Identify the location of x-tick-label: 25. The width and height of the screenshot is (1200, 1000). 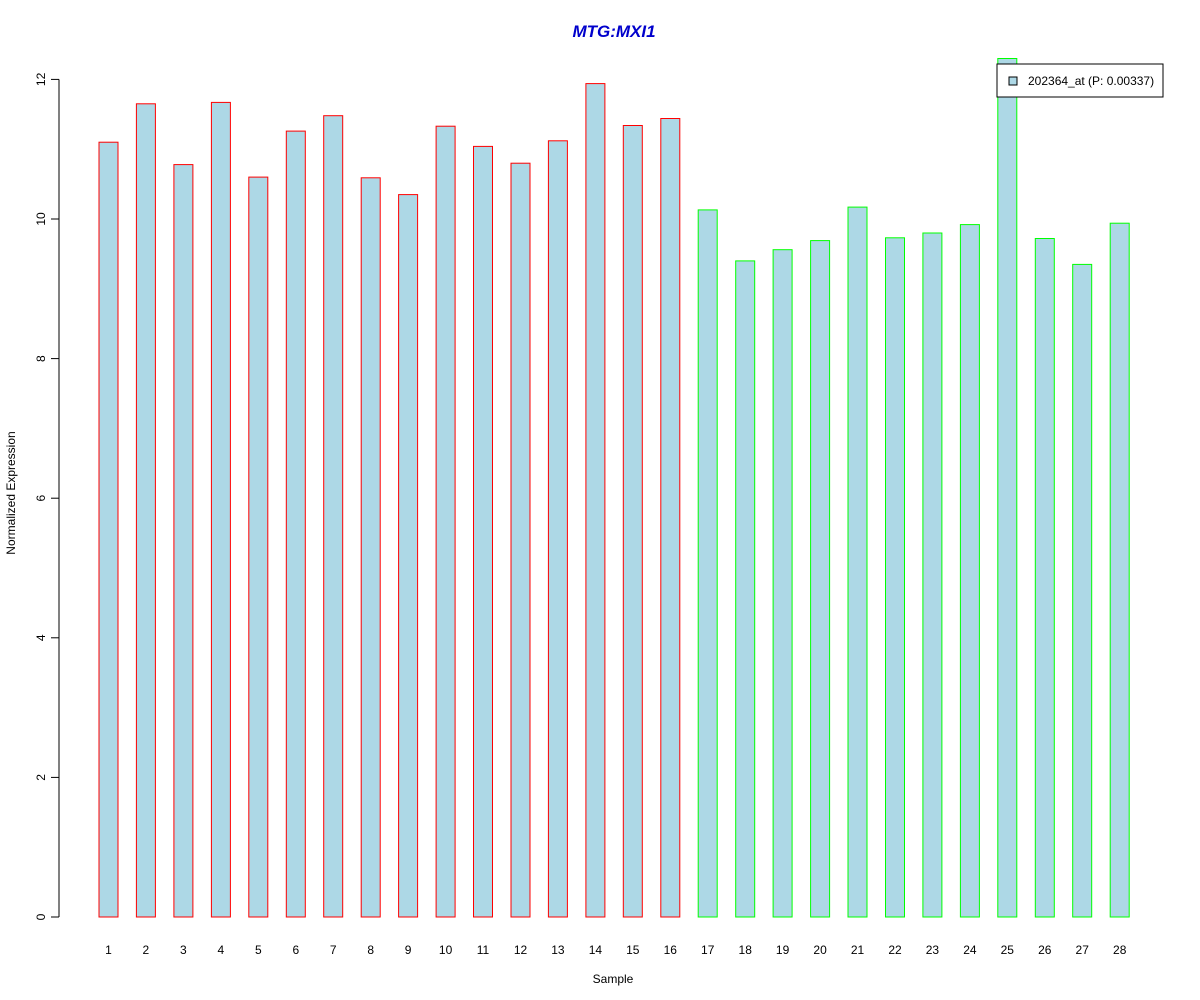
(1008, 950).